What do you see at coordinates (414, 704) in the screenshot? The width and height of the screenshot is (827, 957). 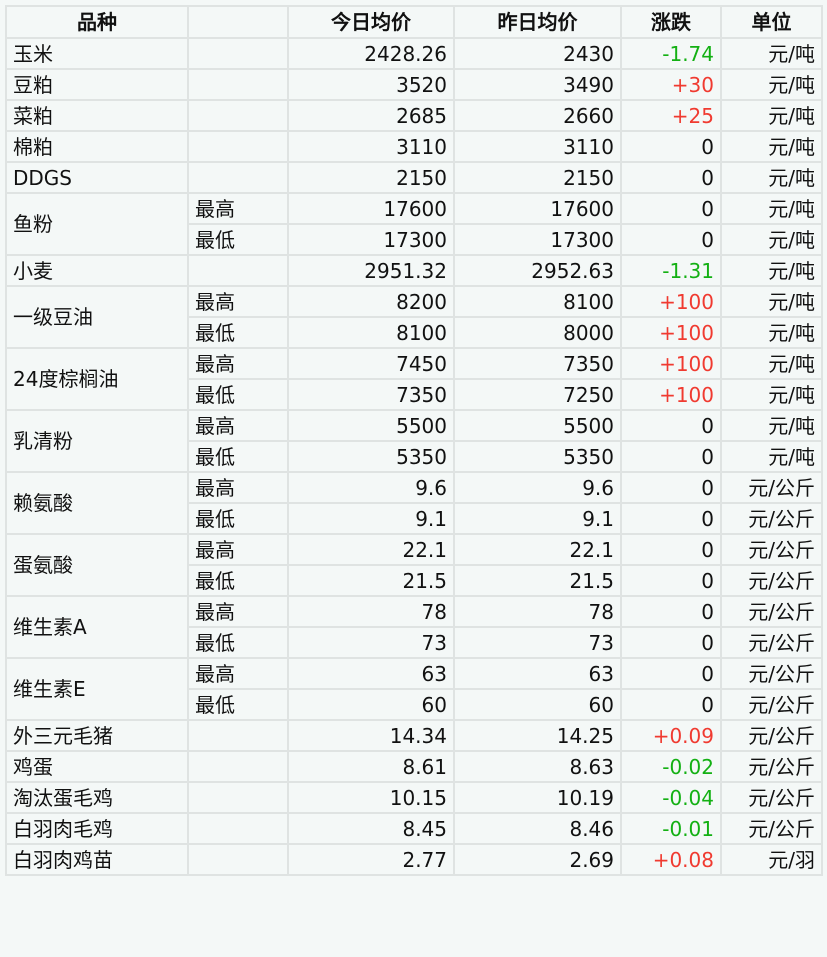 I see `table-row: 最低 60 60 0 元/公斤` at bounding box center [414, 704].